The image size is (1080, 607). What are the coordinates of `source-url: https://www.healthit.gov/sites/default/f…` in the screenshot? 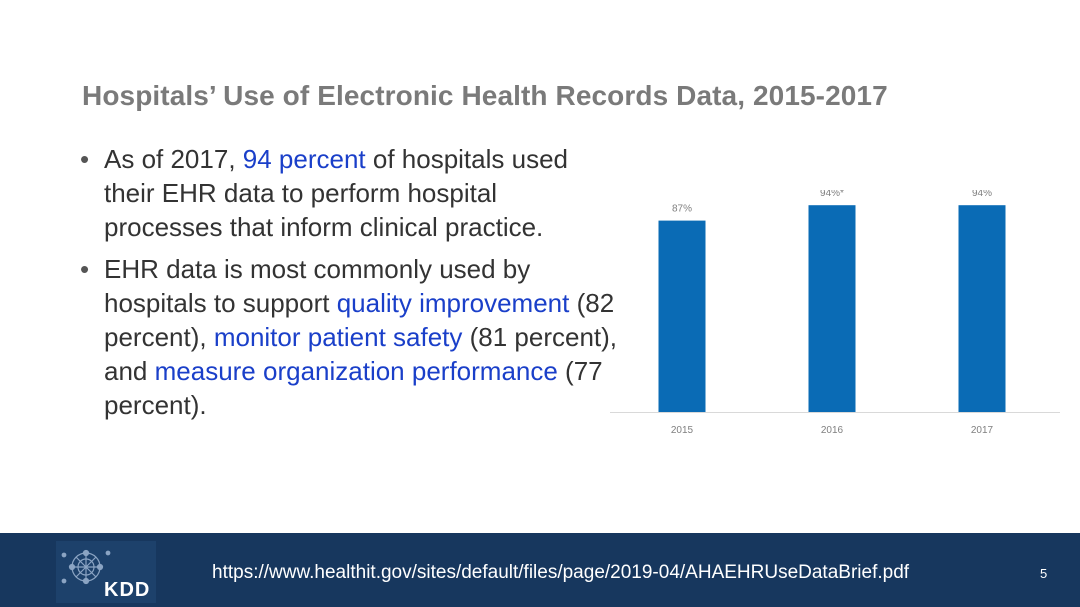 It's located at (561, 572).